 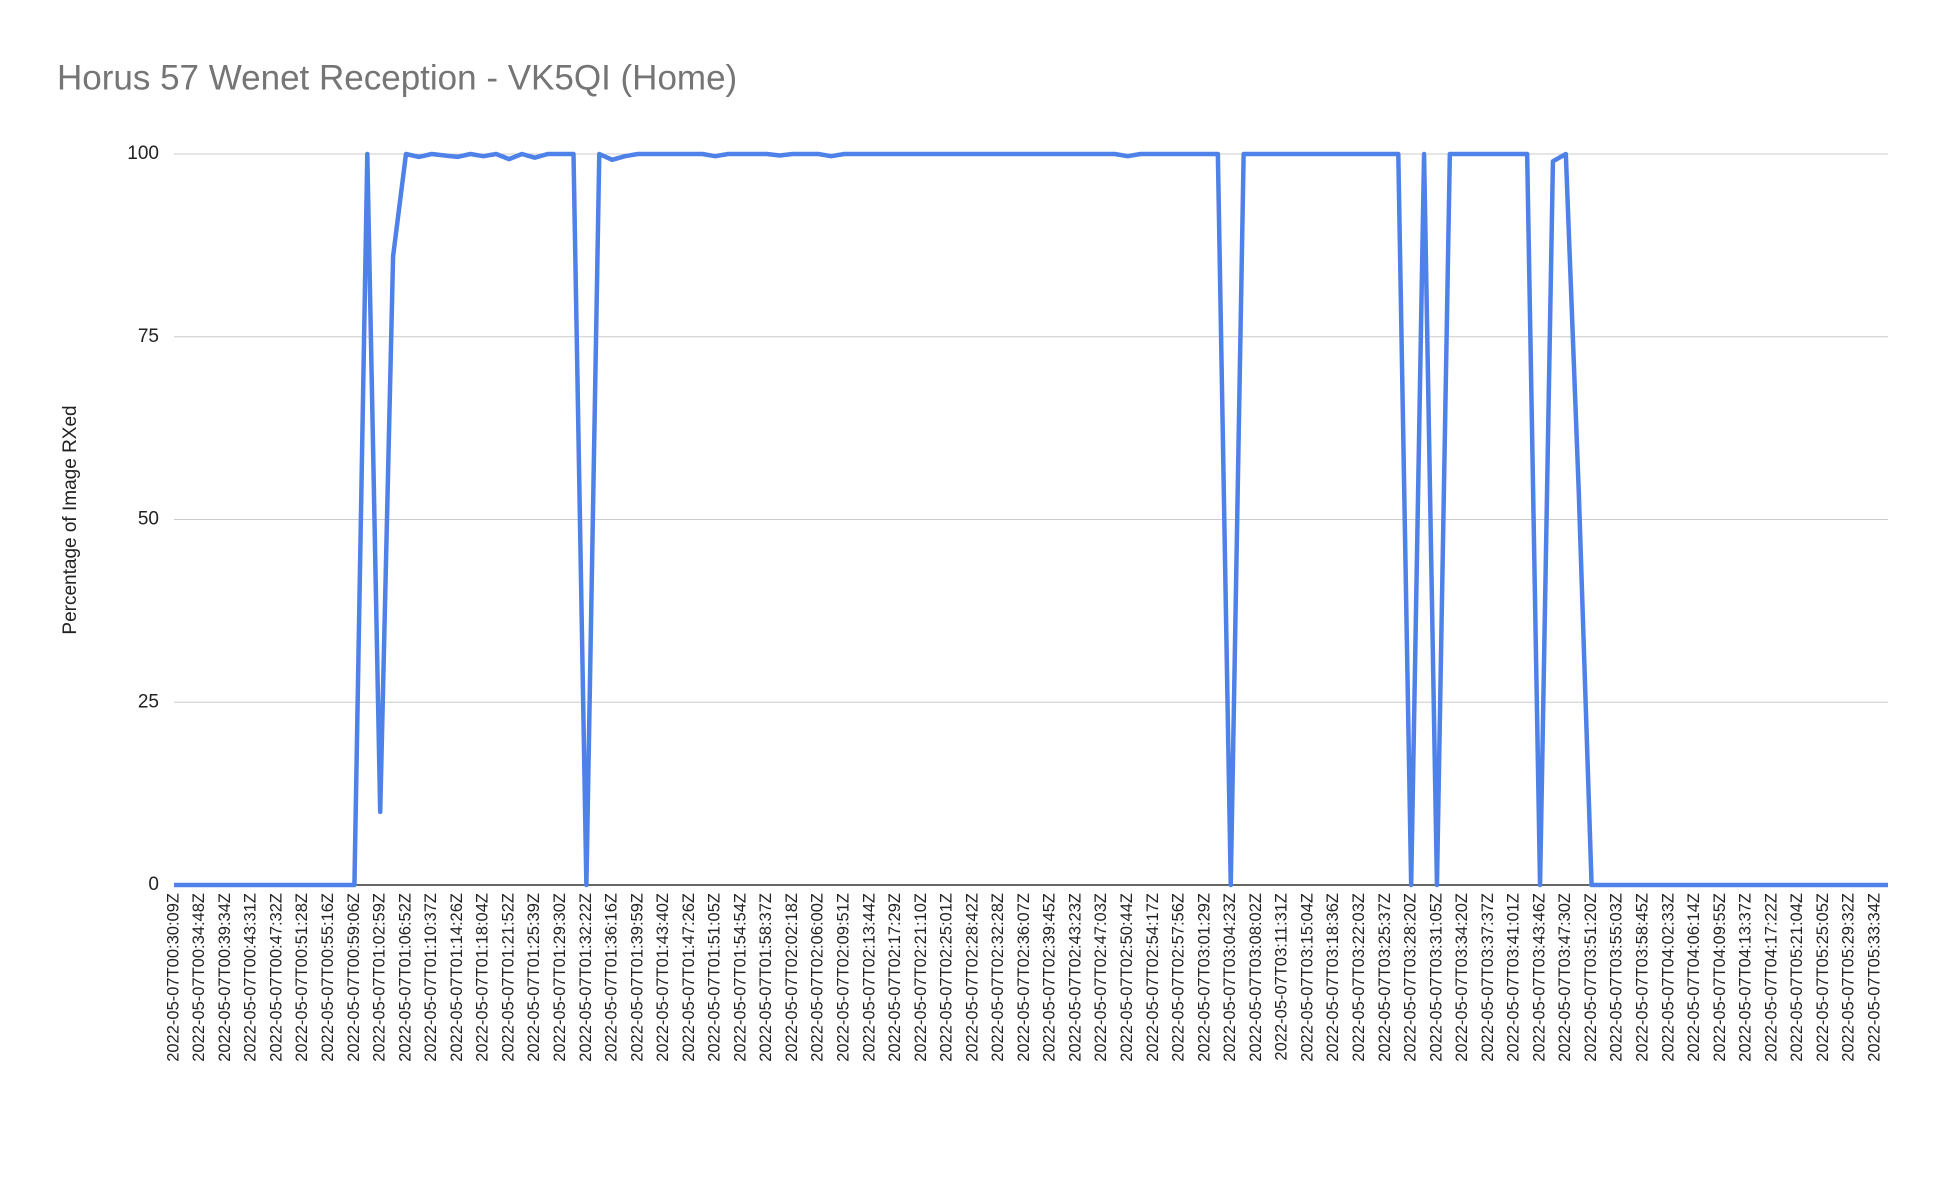 What do you see at coordinates (612, 977) in the screenshot?
I see `x-tick-label: 2022-05-07T01:36:16Z` at bounding box center [612, 977].